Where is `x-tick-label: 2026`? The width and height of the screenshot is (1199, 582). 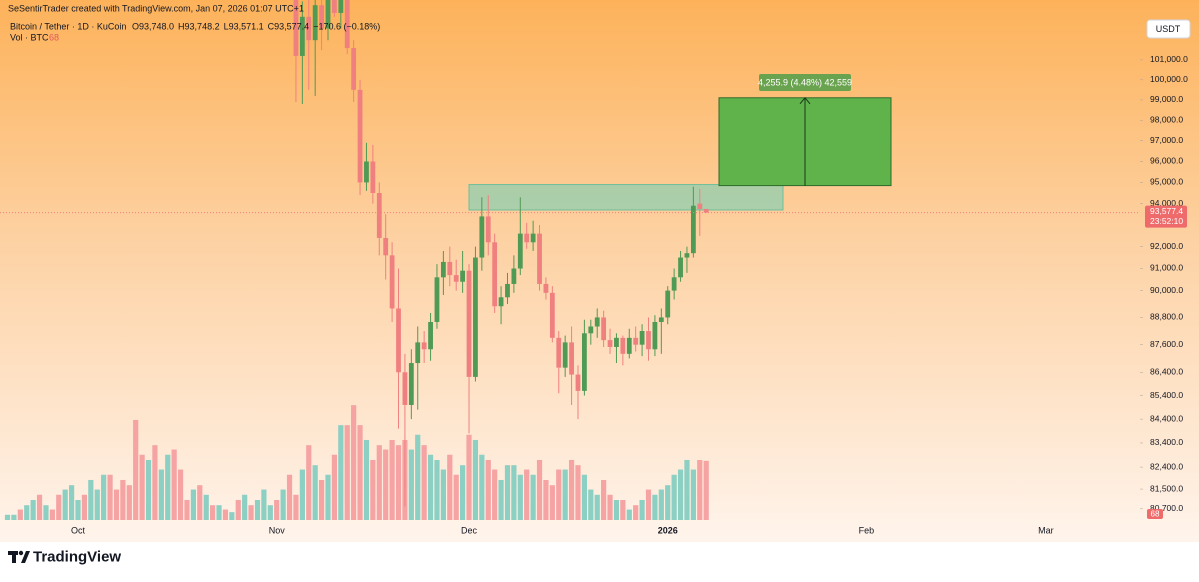 x-tick-label: 2026 is located at coordinates (668, 530).